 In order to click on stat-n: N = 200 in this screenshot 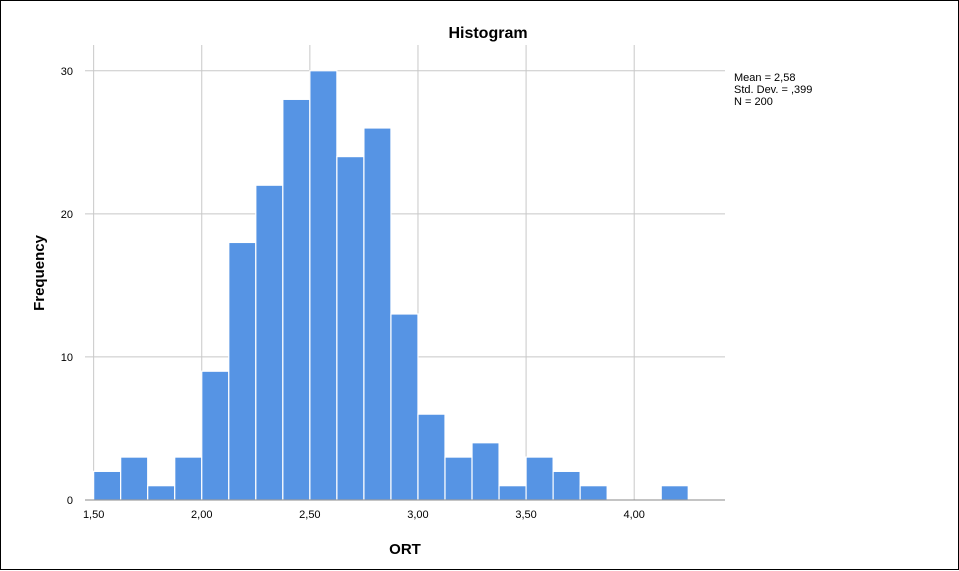, I will do `click(753, 102)`.